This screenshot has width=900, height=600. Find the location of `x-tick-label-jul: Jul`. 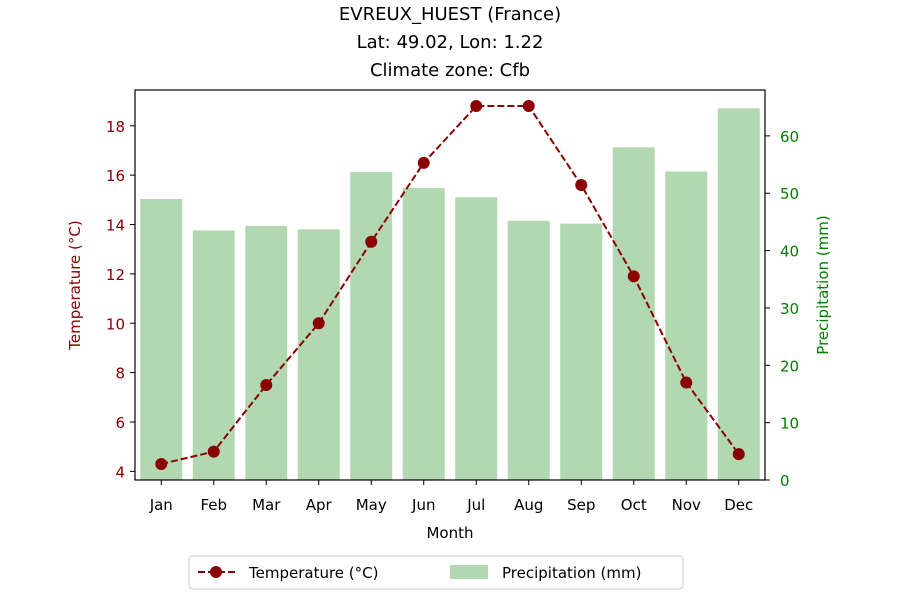

x-tick-label-jul: Jul is located at coordinates (475, 505).